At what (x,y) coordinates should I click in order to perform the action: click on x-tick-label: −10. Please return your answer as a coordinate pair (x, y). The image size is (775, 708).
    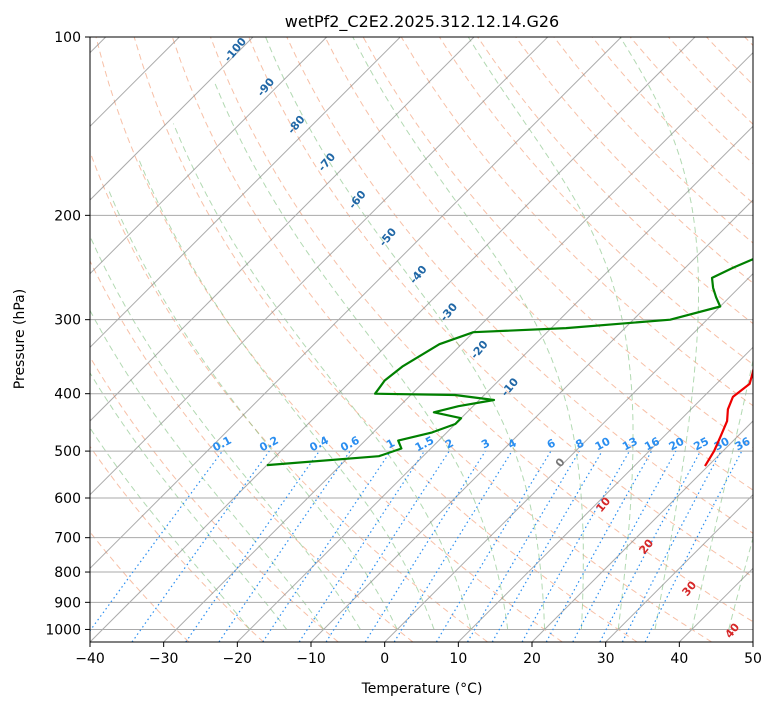
    Looking at the image, I should click on (311, 659).